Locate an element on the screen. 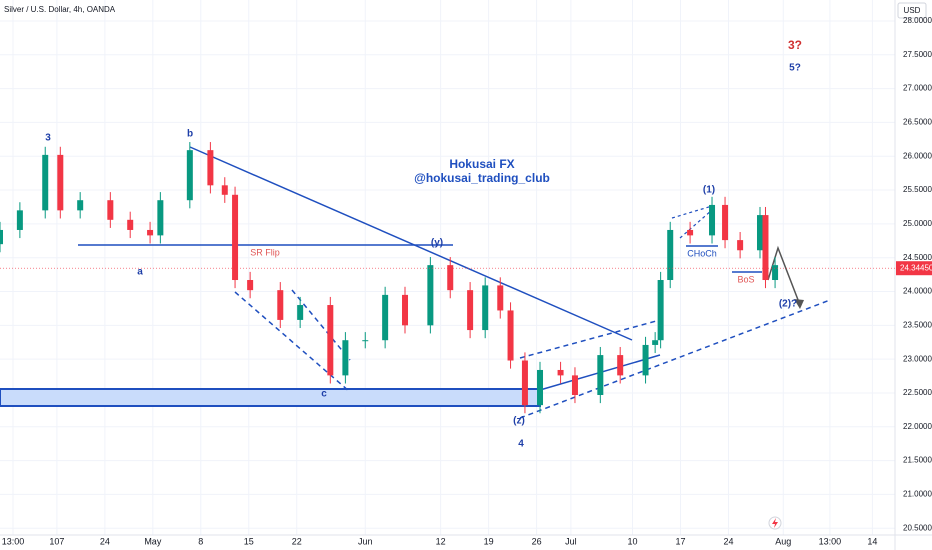 The height and width of the screenshot is (550, 932). x-tick-label: Aug is located at coordinates (783, 541).